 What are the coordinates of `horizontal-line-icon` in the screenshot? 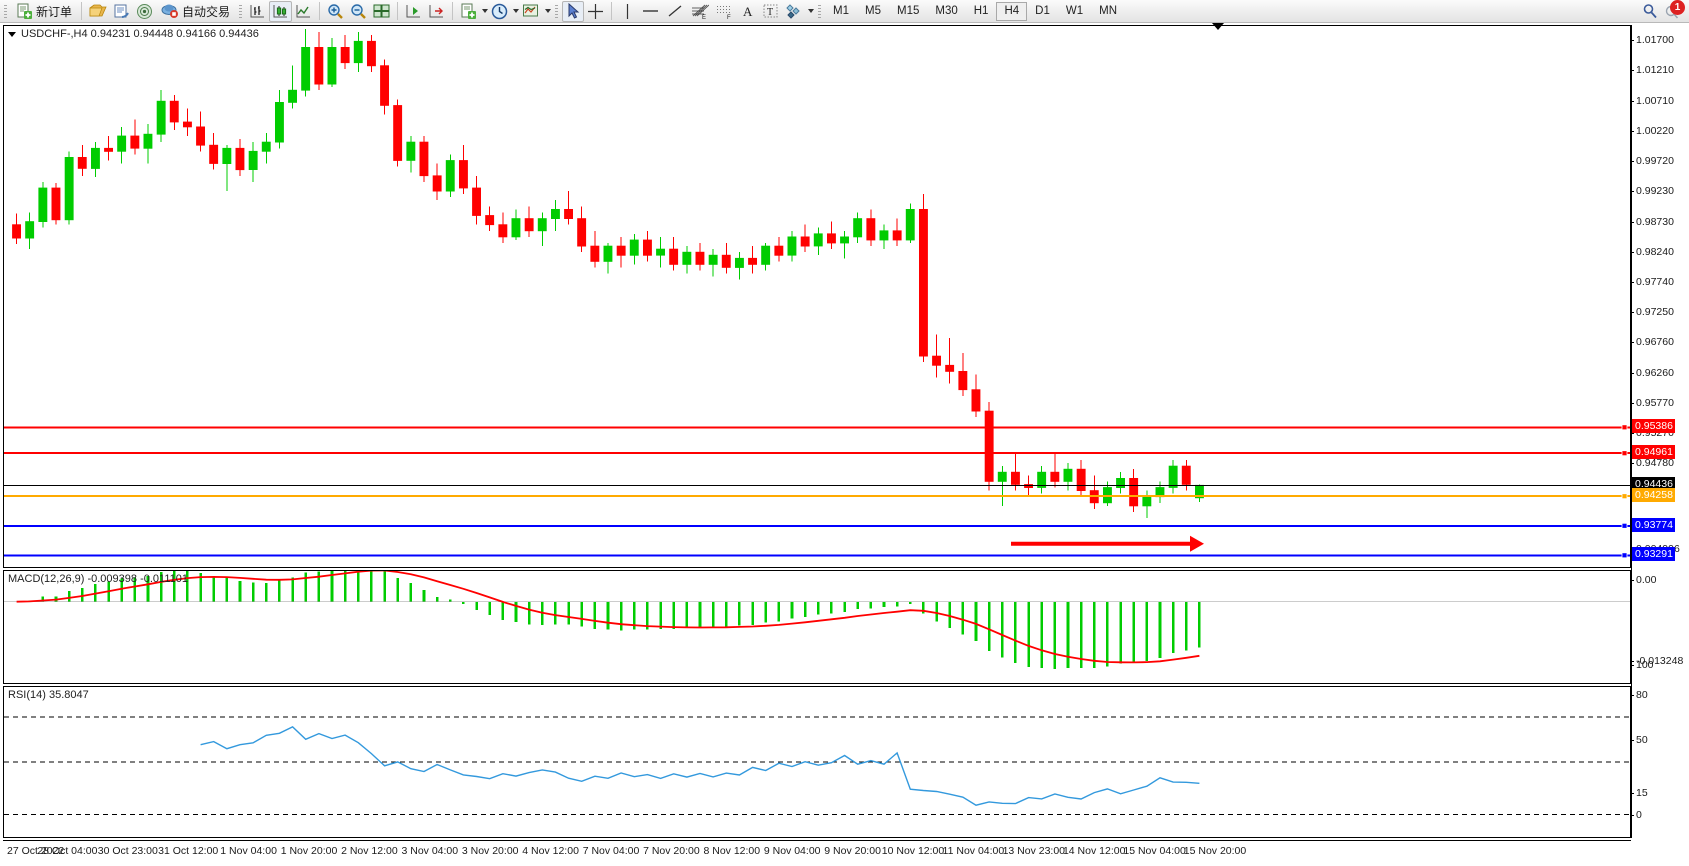 It's located at (651, 11).